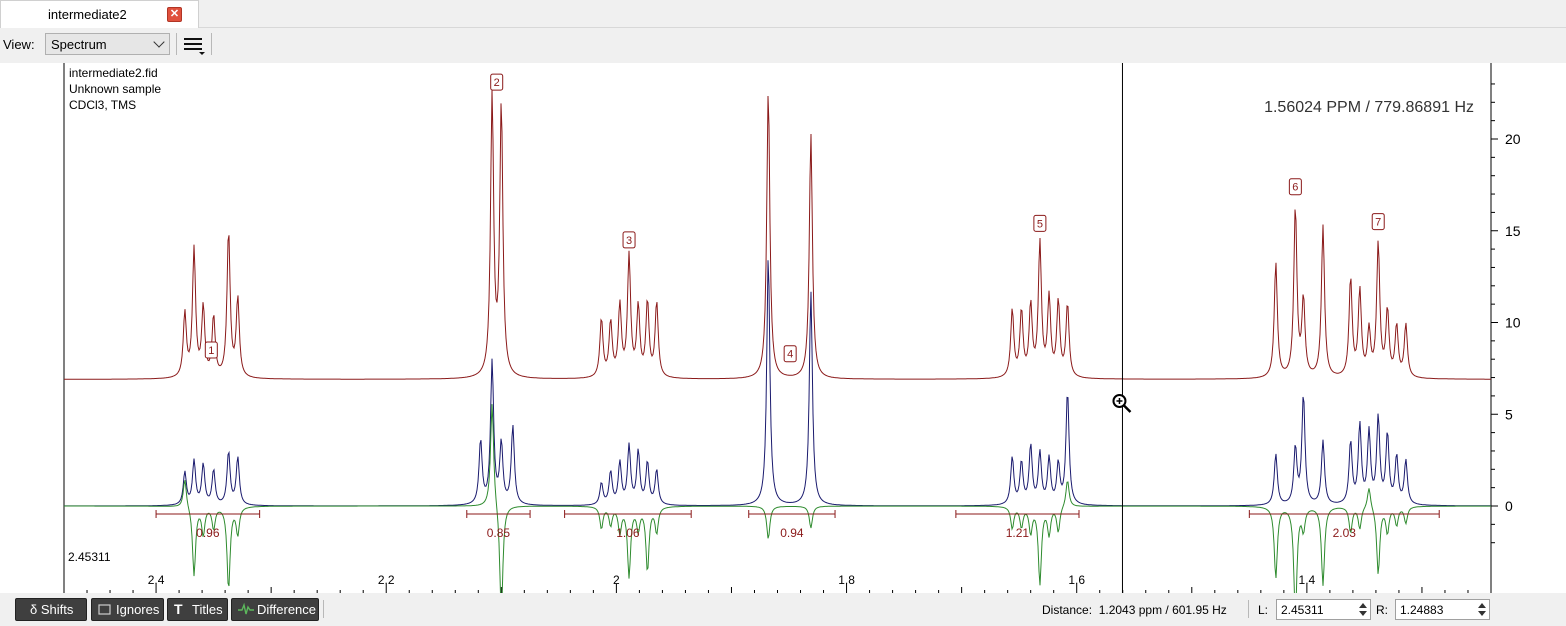  I want to click on y-tick-label: 10, so click(1513, 323).